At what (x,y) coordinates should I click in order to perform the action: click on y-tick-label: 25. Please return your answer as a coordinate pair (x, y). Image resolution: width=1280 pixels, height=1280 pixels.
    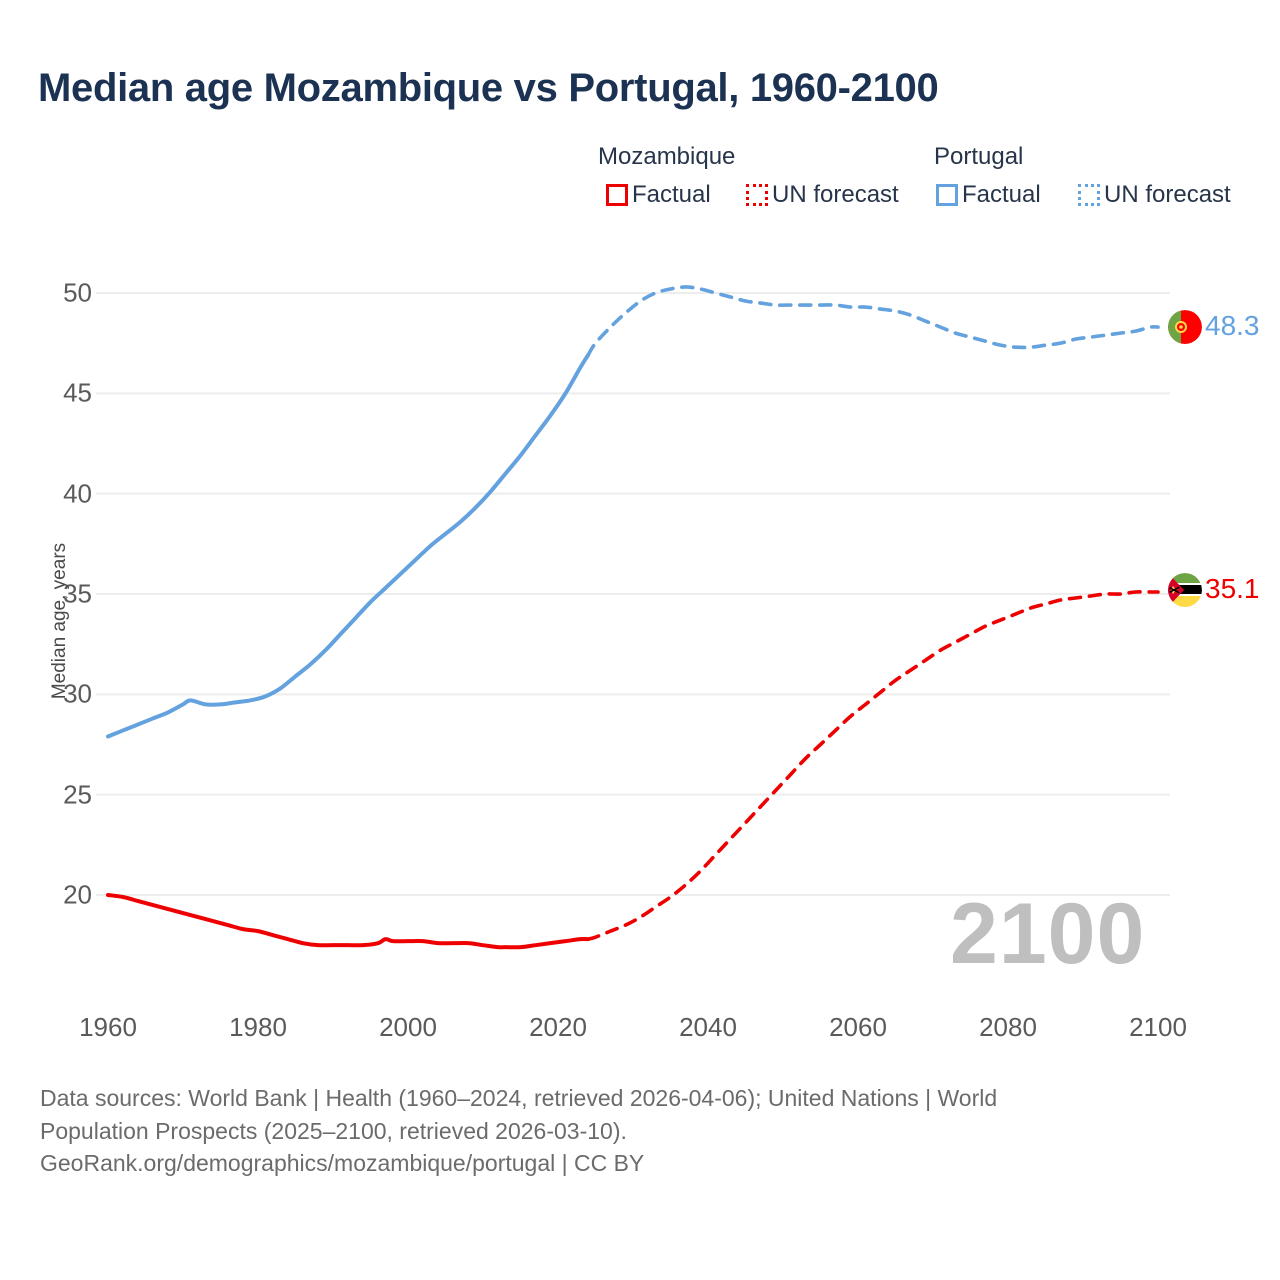
    Looking at the image, I should click on (77, 794).